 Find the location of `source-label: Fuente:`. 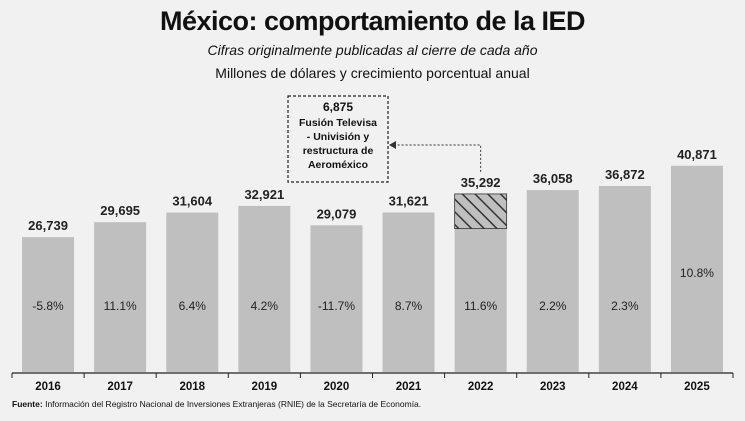

source-label: Fuente: is located at coordinates (27, 404).